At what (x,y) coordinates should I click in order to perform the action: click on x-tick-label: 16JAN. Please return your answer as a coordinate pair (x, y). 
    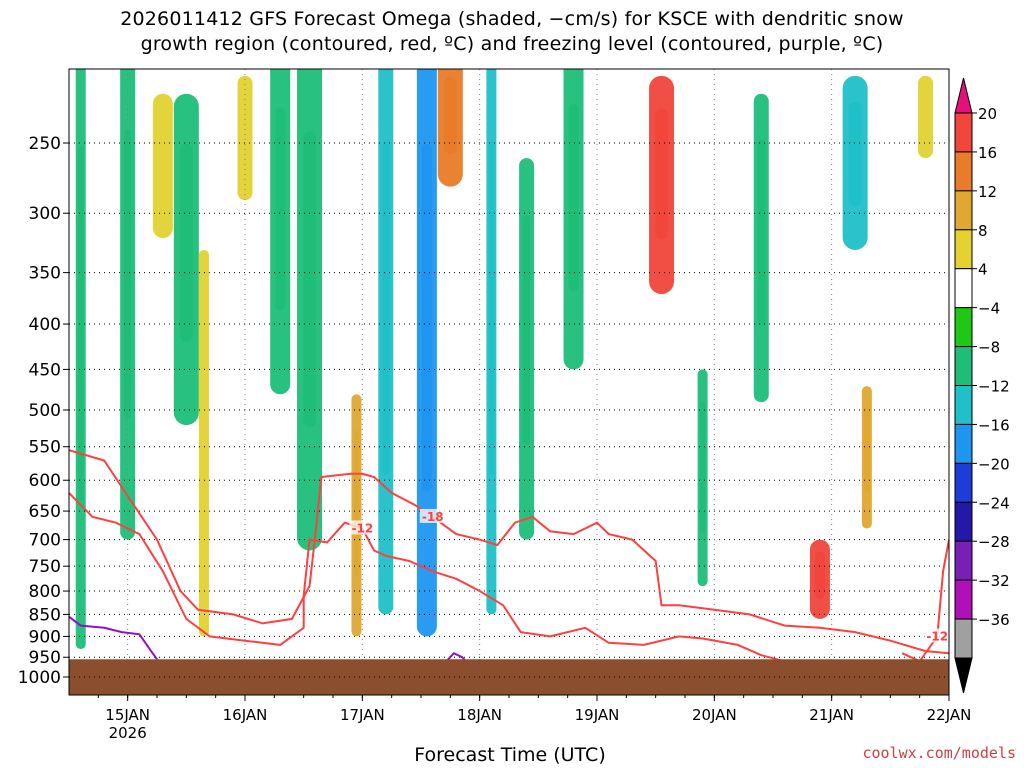
    Looking at the image, I should click on (245, 715).